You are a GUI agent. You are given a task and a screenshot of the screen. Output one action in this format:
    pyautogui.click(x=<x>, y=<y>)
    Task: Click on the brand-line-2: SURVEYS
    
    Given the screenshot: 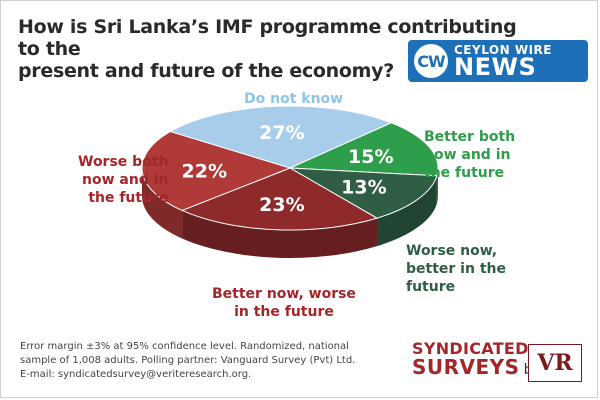 What is the action you would take?
    pyautogui.click(x=466, y=367)
    